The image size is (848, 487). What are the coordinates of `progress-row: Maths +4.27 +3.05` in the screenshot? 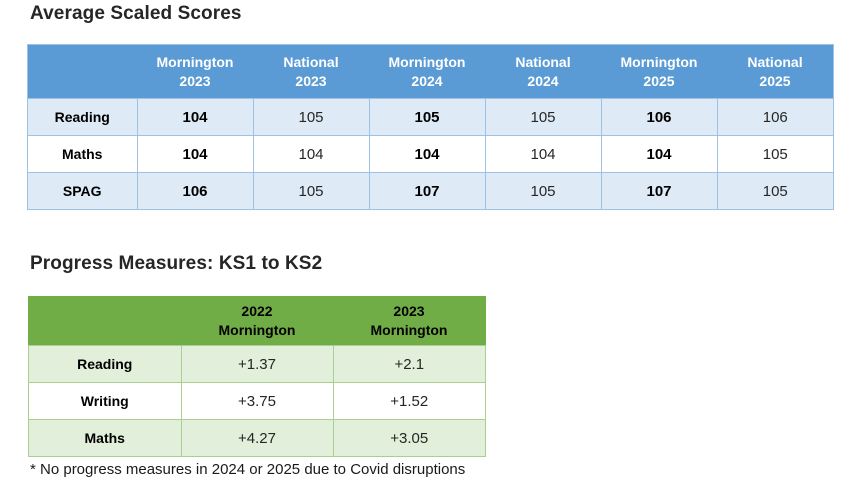 It's located at (257, 438).